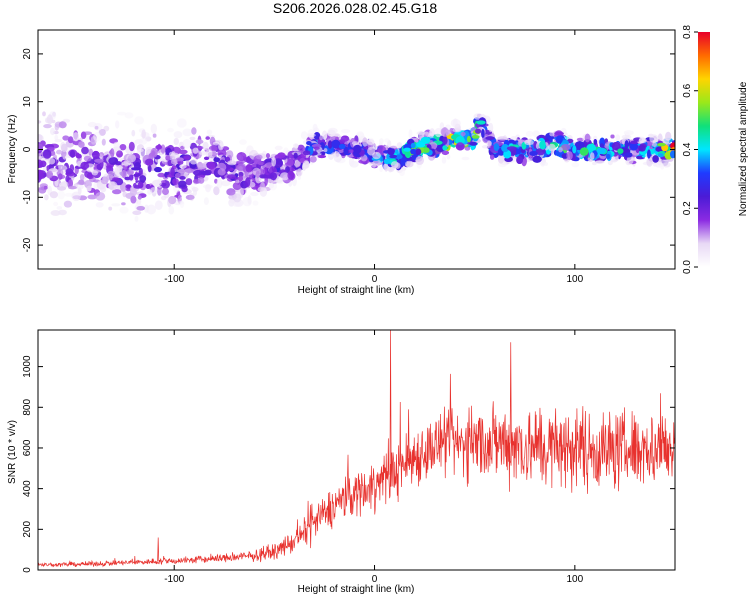 This screenshot has width=750, height=600. I want to click on y-tick-label: 600, so click(27, 447).